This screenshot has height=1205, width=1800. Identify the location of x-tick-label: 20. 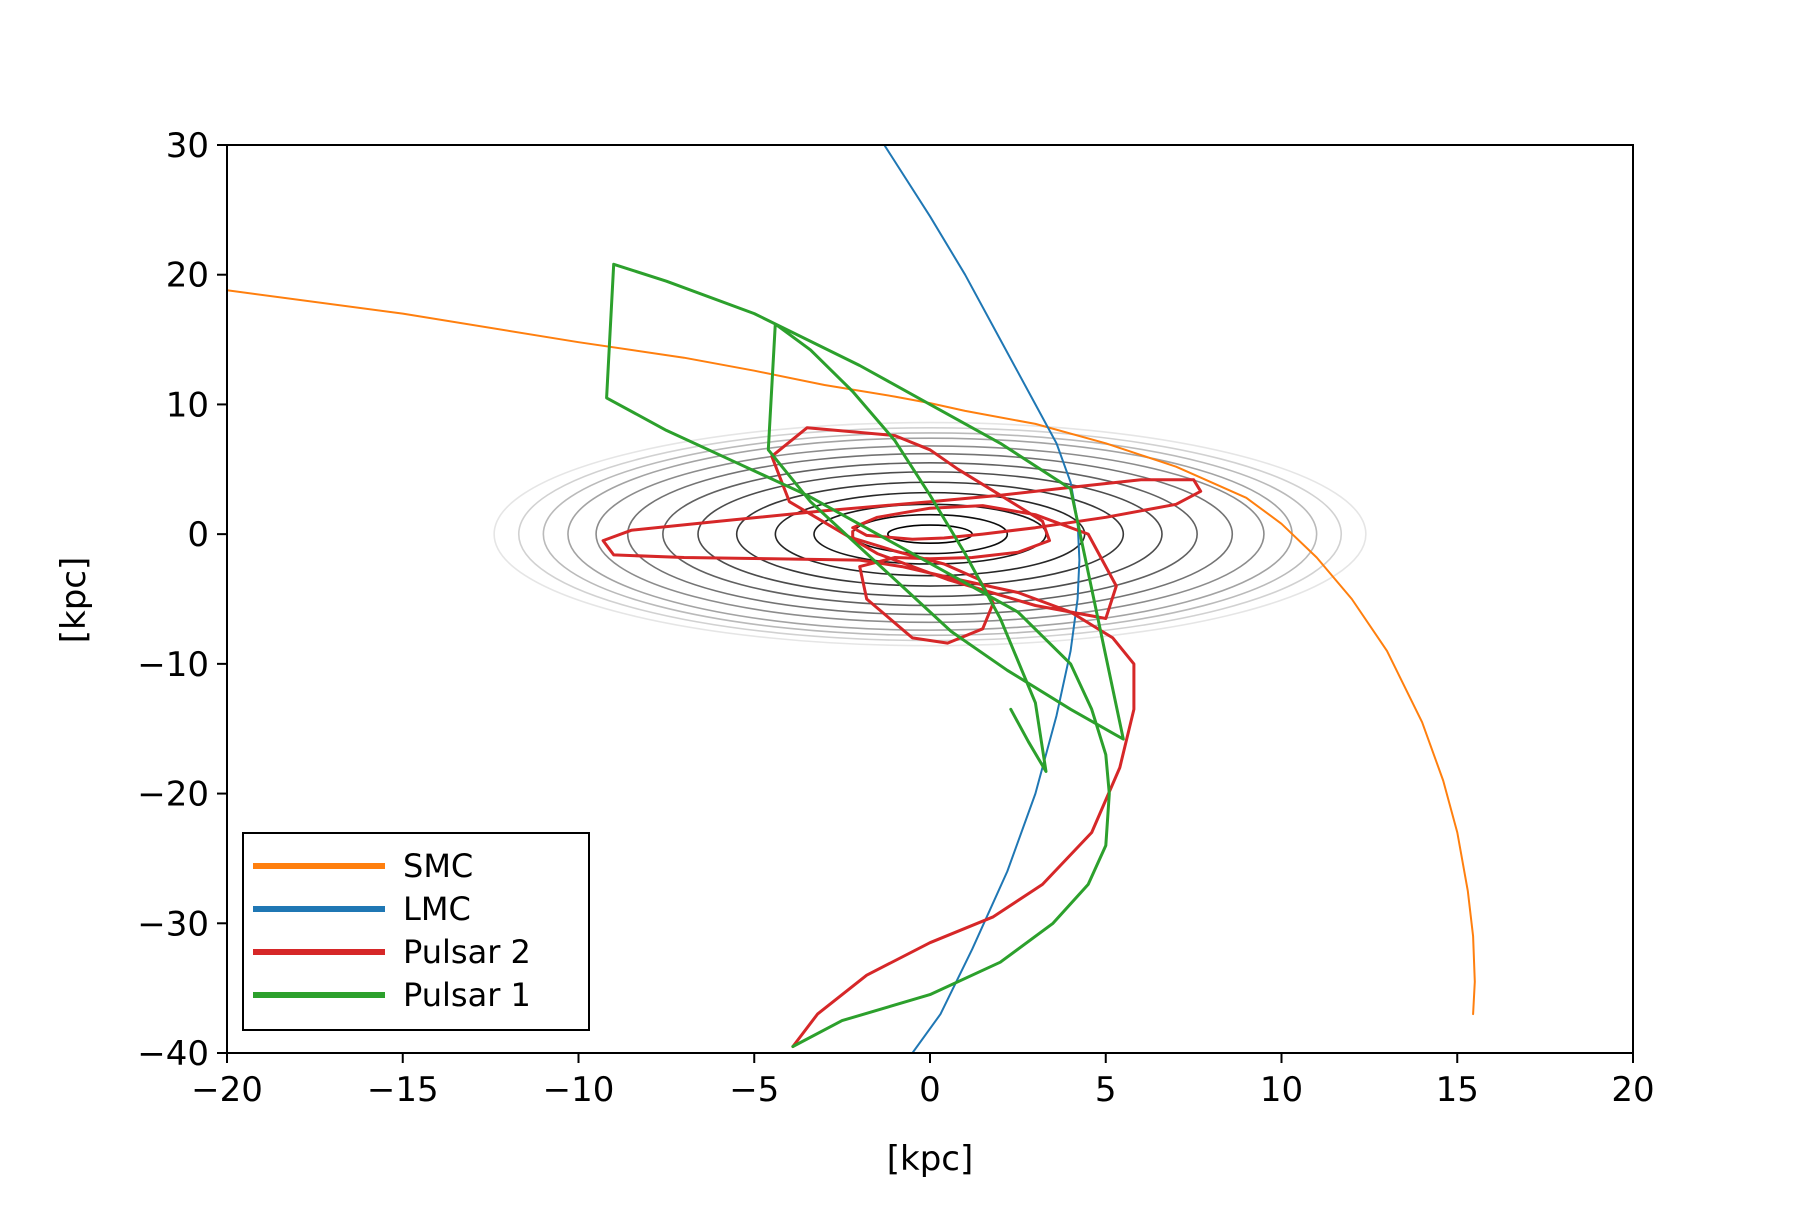
(1632, 1090).